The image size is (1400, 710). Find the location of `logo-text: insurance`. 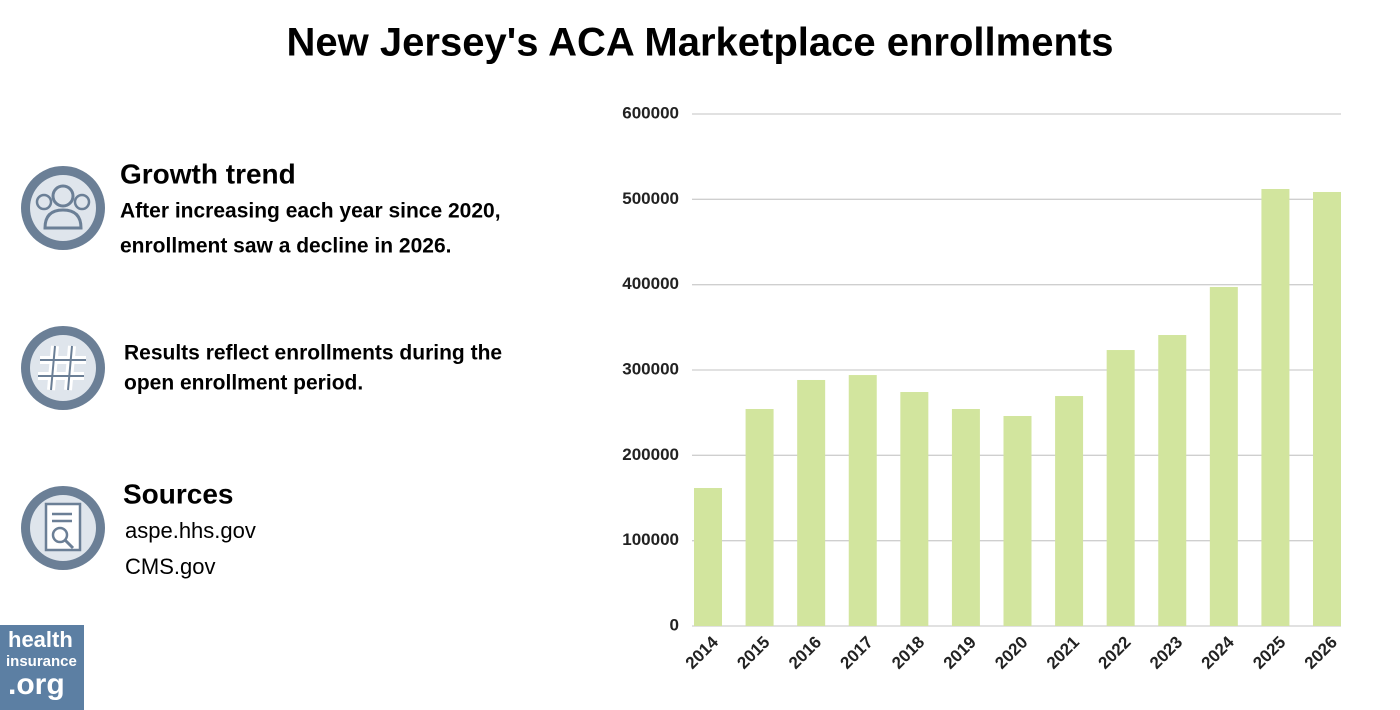

logo-text: insurance is located at coordinates (41, 661).